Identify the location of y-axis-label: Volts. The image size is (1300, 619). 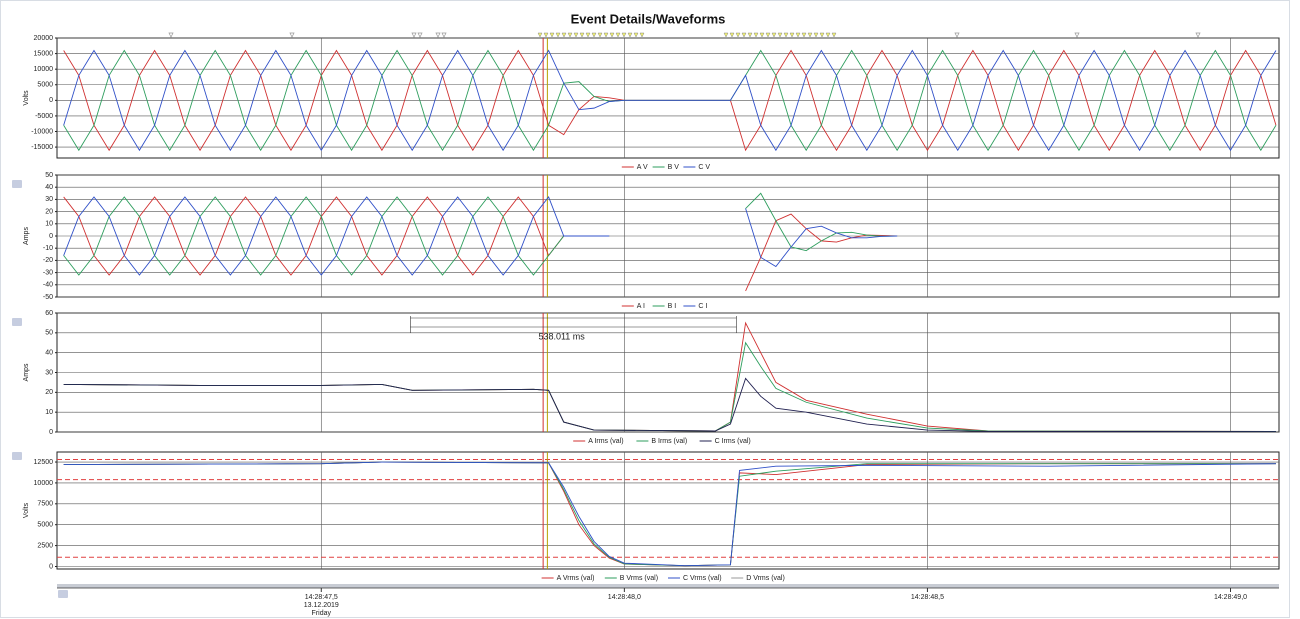
(26, 510).